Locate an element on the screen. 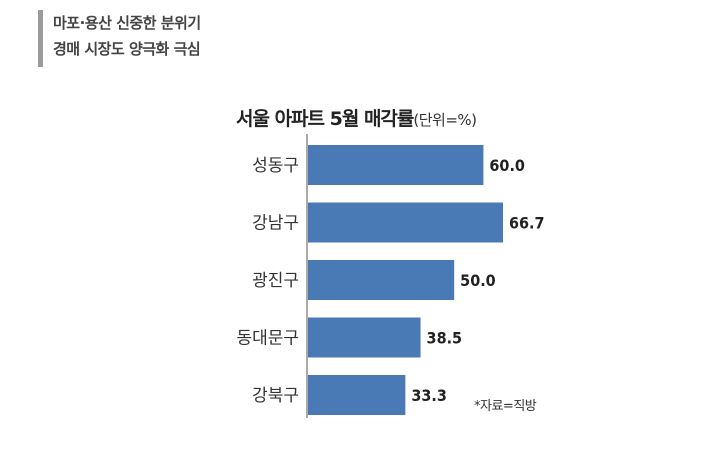  value-label-3: 38.5 is located at coordinates (445, 338).